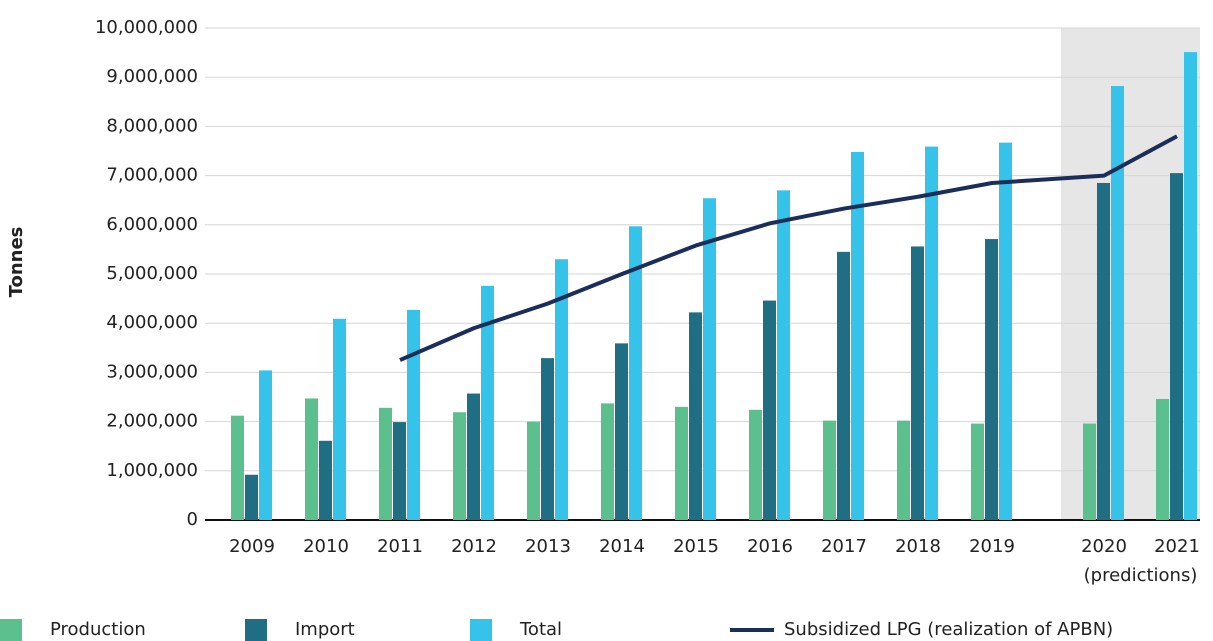 Image resolution: width=1213 pixels, height=641 pixels. I want to click on x-tick-label: 2020, so click(1104, 546).